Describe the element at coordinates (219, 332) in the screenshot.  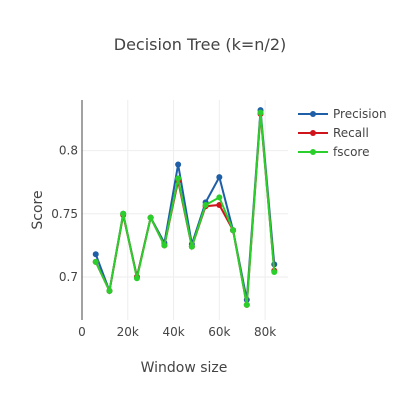
I see `x-tick-label-60k: 60k` at that location.